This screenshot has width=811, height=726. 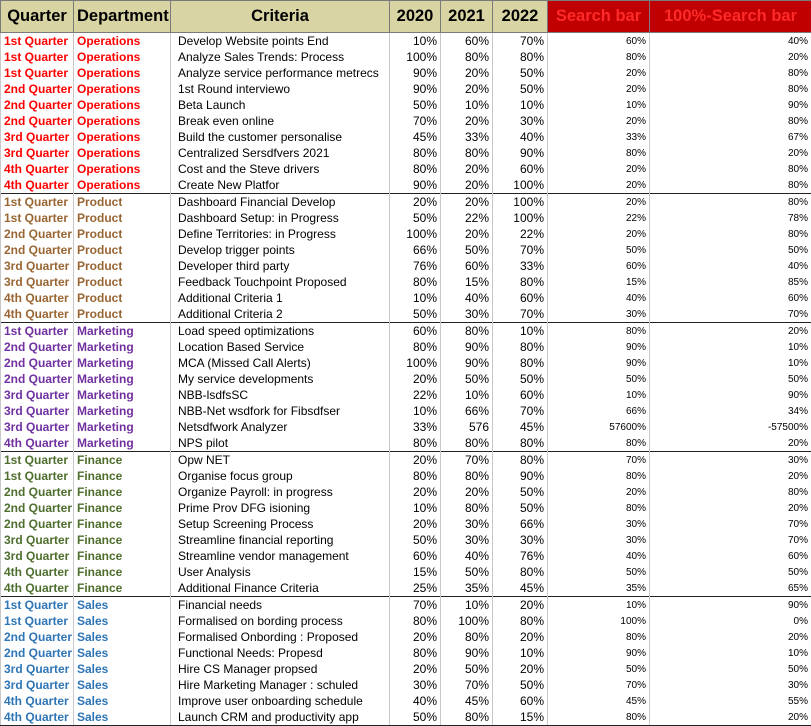 What do you see at coordinates (730, 669) in the screenshot?
I see `inverse-search-bar-cell: 50%` at bounding box center [730, 669].